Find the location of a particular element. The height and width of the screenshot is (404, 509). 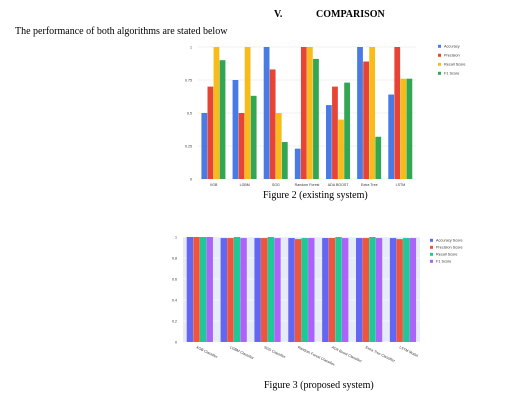

x-tick-label: ADA BOOST is located at coordinates (339, 185).